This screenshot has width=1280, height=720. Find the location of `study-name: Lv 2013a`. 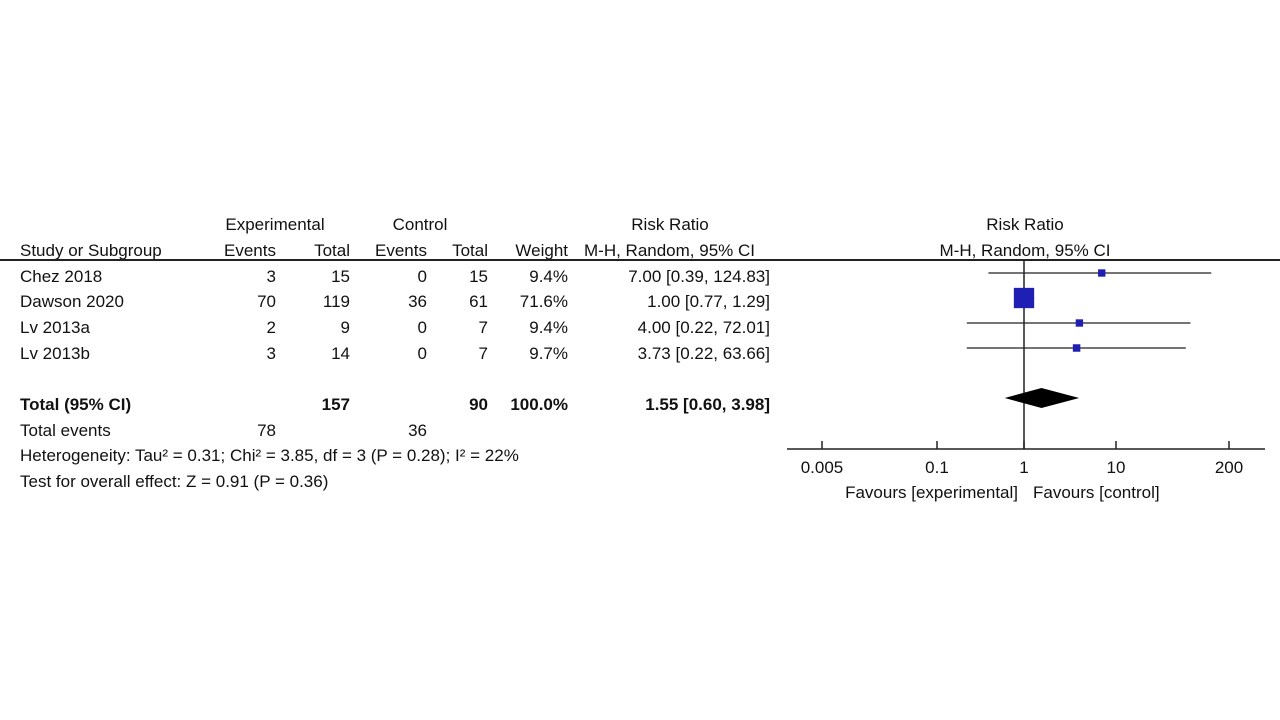

study-name: Lv 2013a is located at coordinates (55, 327).